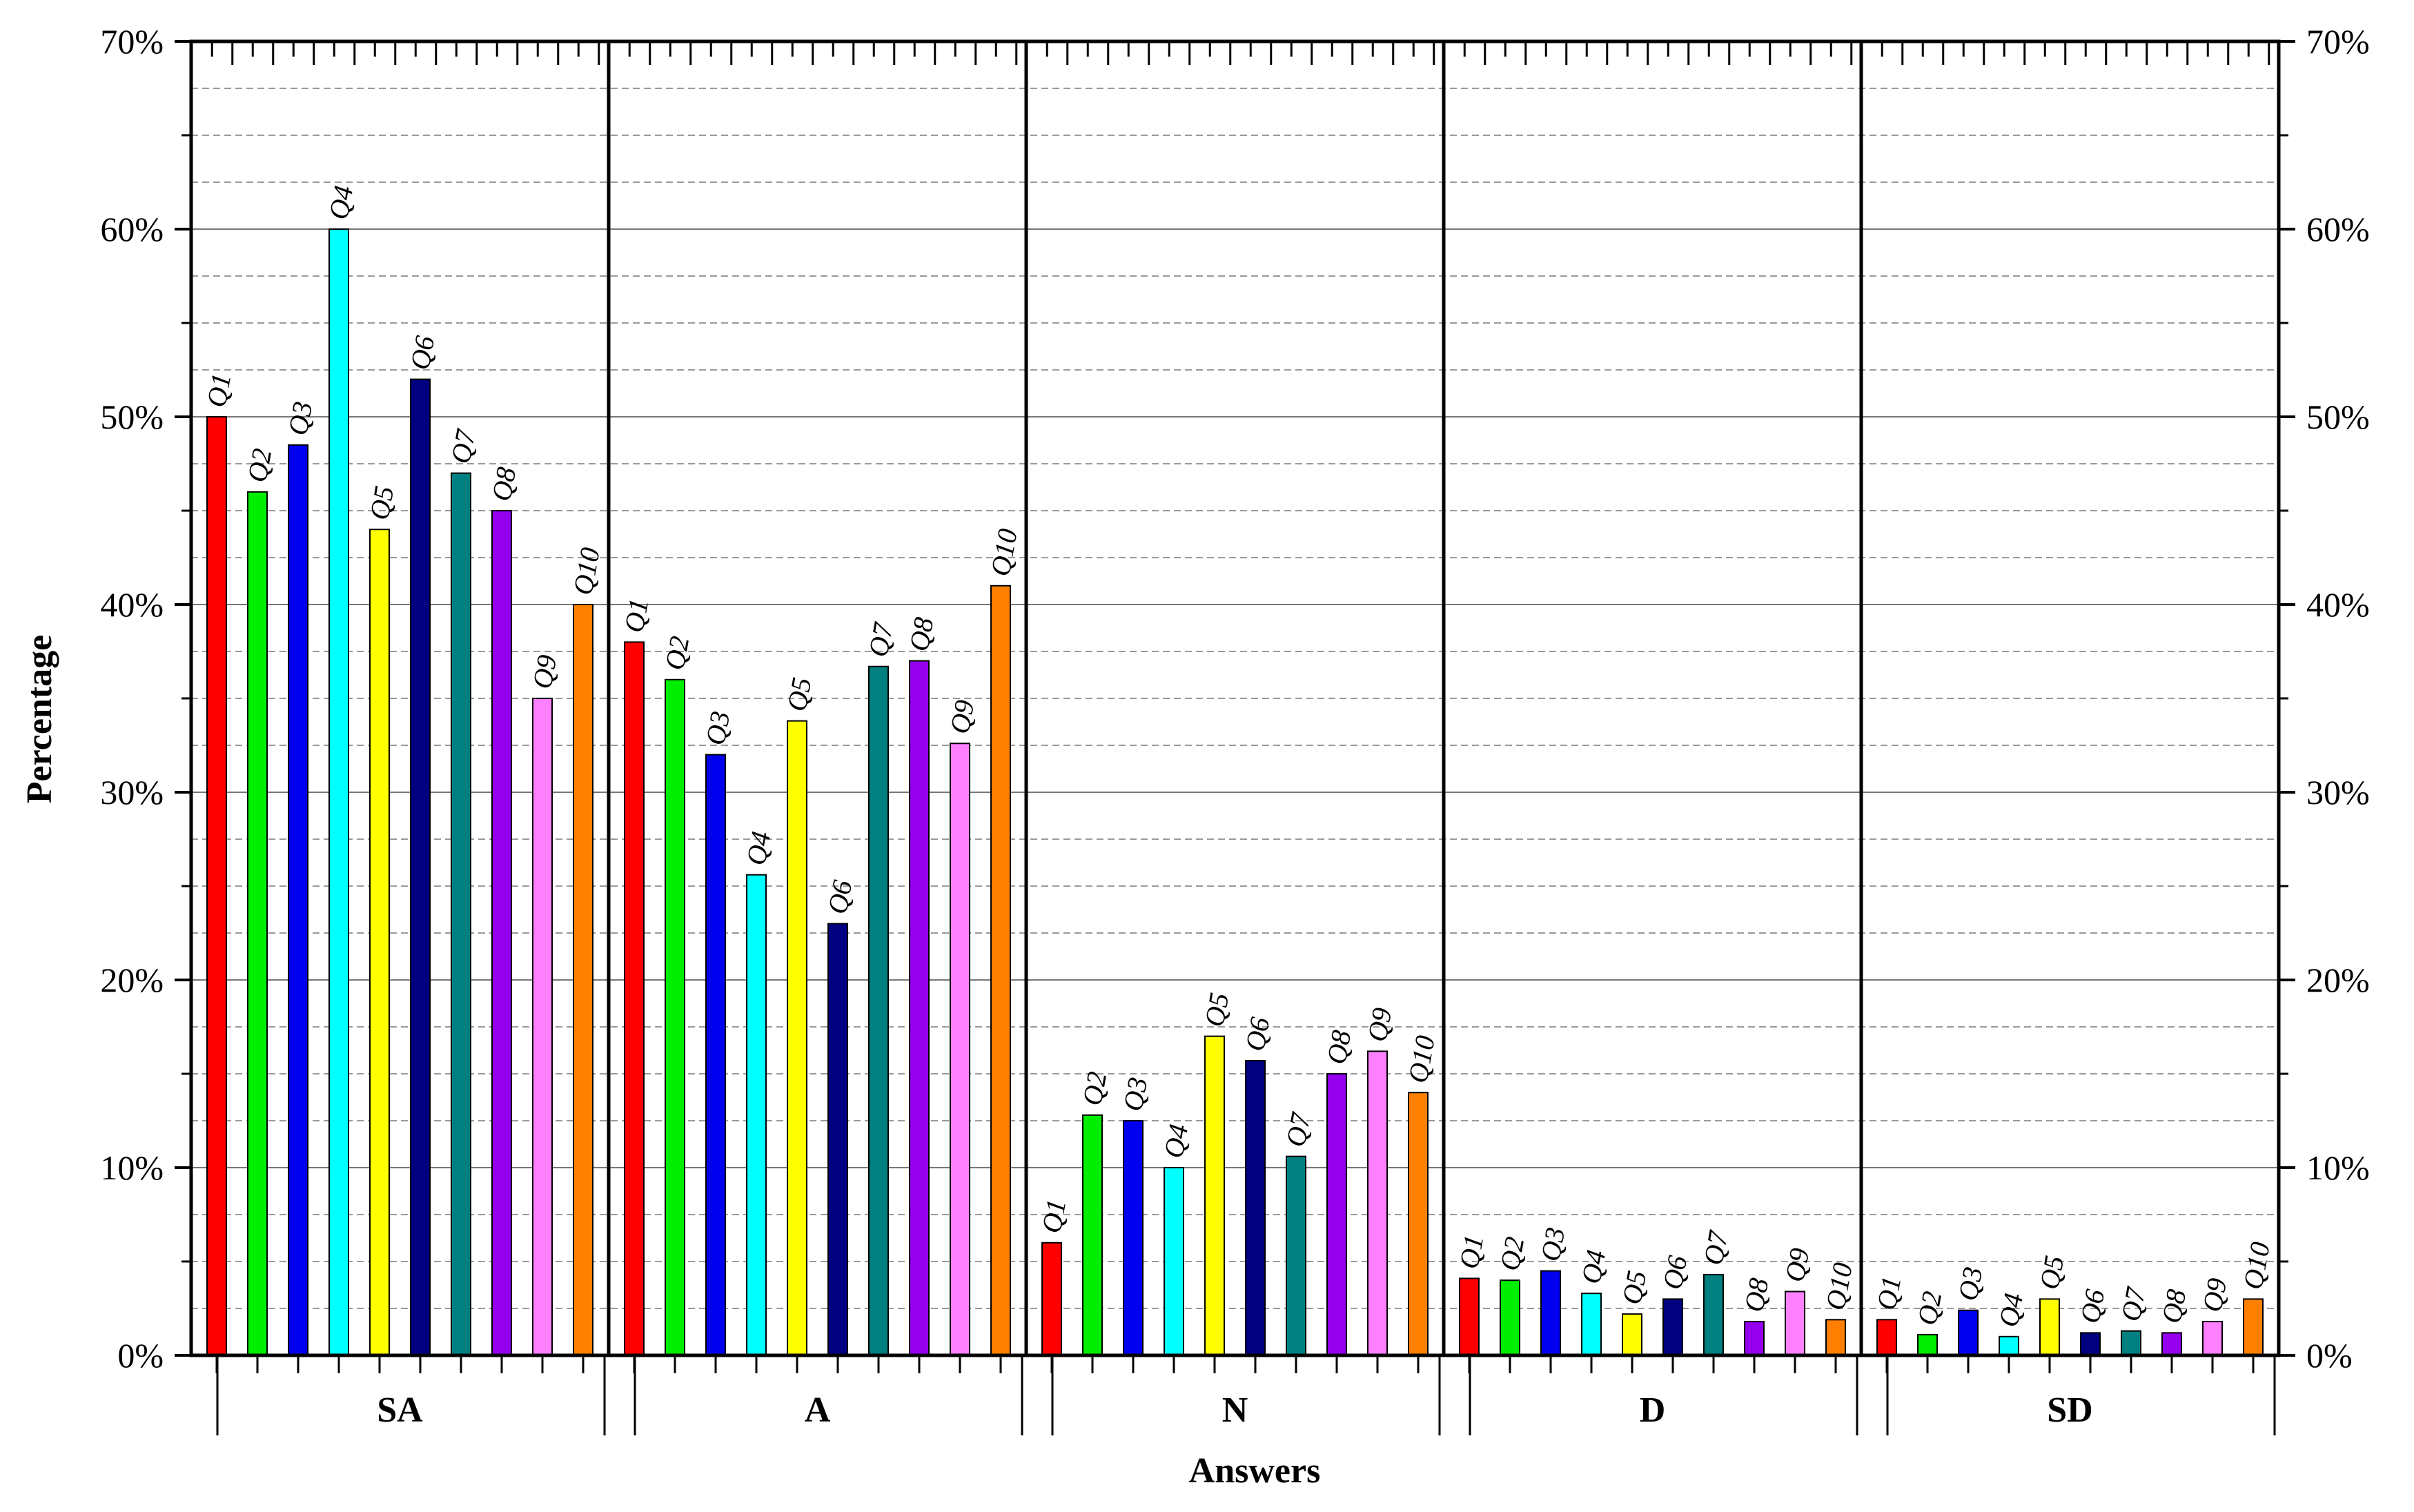  Describe the element at coordinates (2338, 604) in the screenshot. I see `y-tick-label-right: 40%` at that location.